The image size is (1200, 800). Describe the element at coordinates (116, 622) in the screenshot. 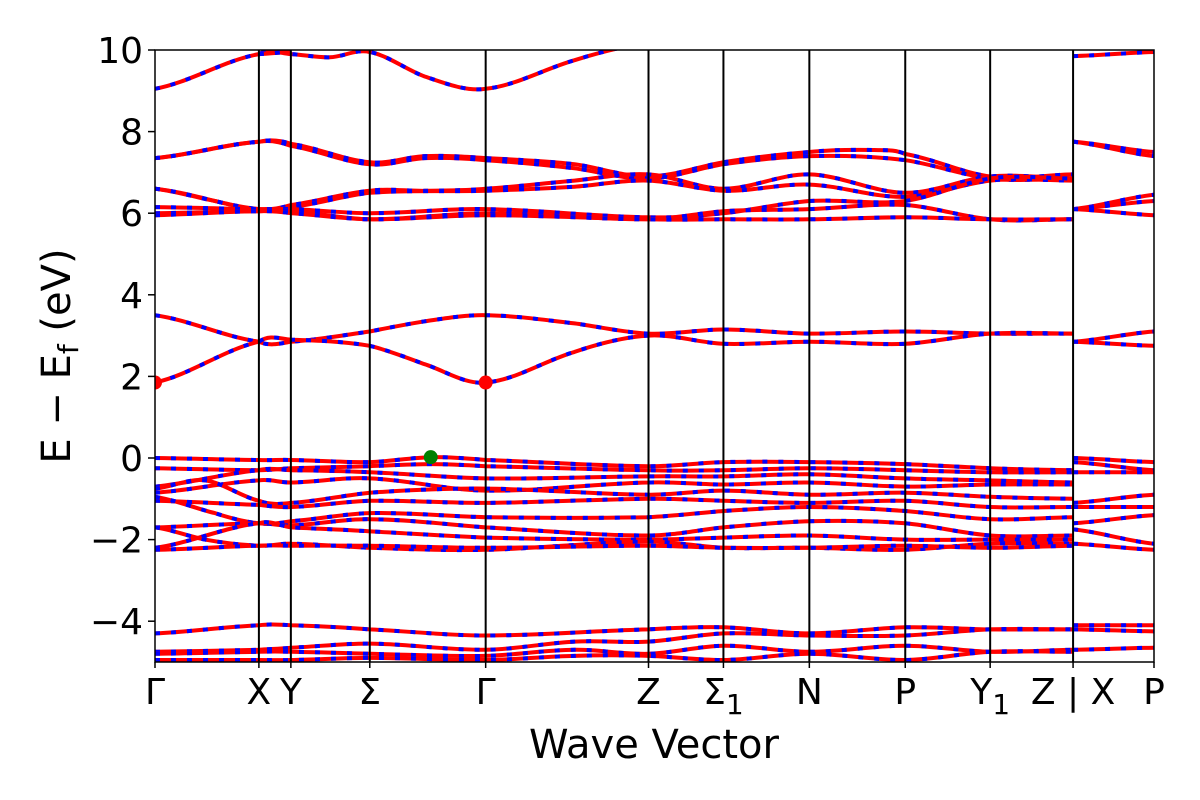

I see `y-tick-label-0: −4` at that location.